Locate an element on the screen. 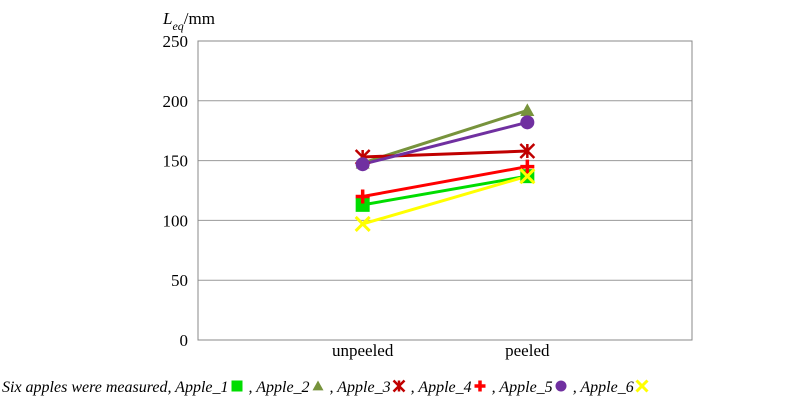  legend-label: Apple_1 is located at coordinates (202, 387).